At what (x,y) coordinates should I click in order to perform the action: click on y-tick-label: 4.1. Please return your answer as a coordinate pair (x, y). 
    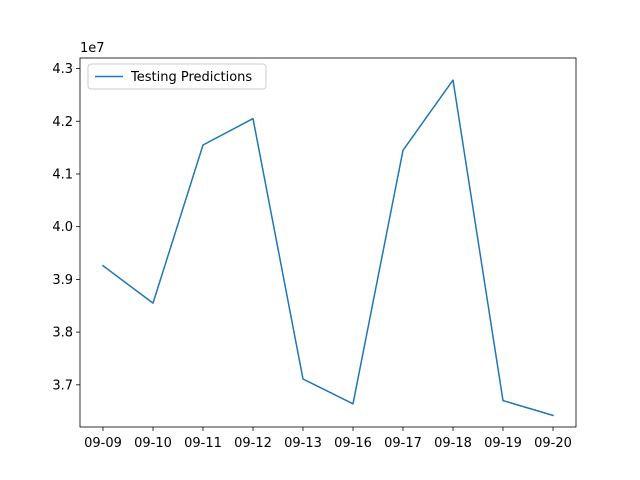
    Looking at the image, I should click on (62, 174).